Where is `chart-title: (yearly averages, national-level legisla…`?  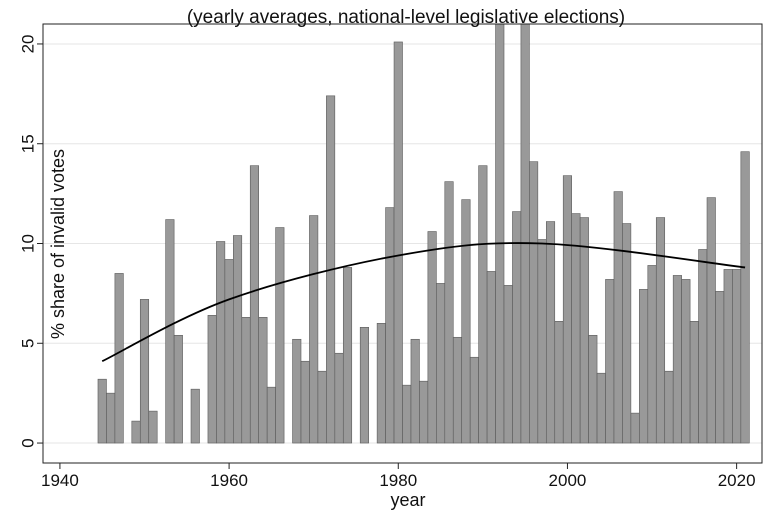
chart-title: (yearly averages, national-level legisla… is located at coordinates (406, 17).